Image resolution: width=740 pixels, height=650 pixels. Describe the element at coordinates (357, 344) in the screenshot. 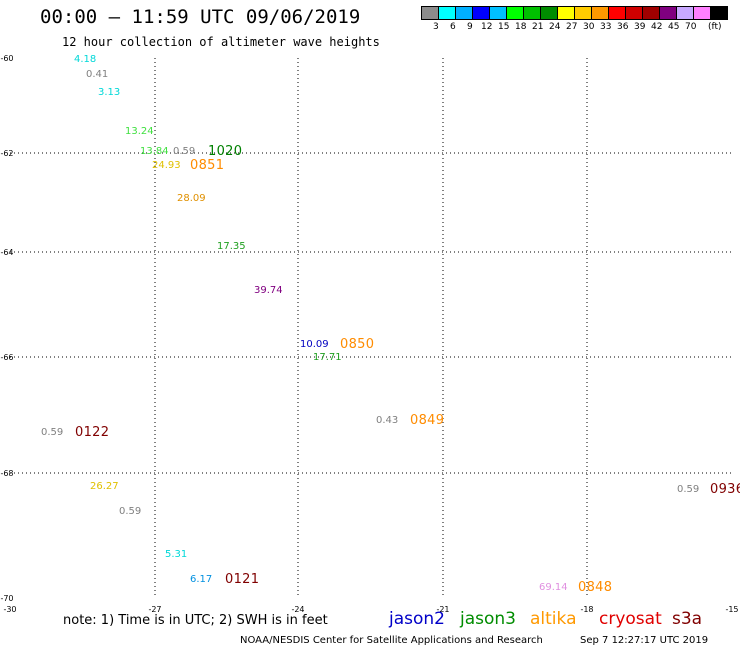

I see `pass-time-label: 0850` at that location.